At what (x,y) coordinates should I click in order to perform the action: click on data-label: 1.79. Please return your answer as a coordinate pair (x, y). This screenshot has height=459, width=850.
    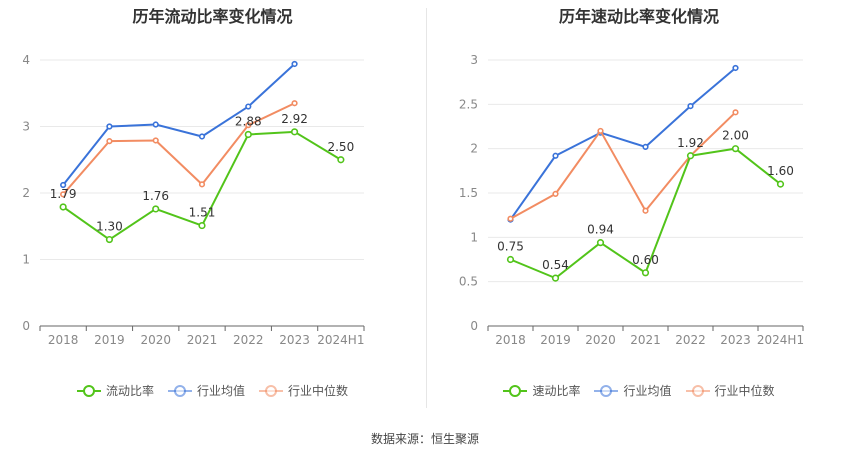
    Looking at the image, I should click on (63, 194).